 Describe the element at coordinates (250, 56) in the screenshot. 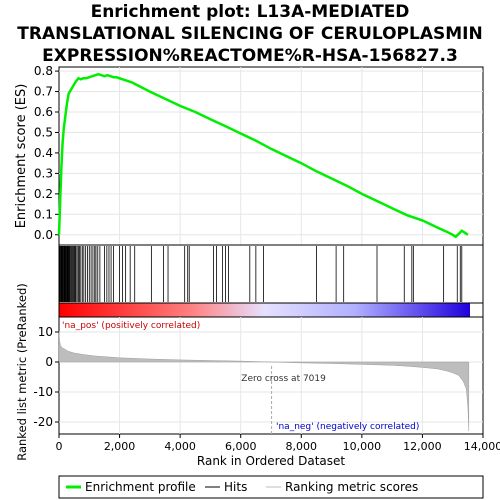

I see `chart-title-line-3: EXPRESSION%REACTOME%R-HSA-156827.3` at that location.